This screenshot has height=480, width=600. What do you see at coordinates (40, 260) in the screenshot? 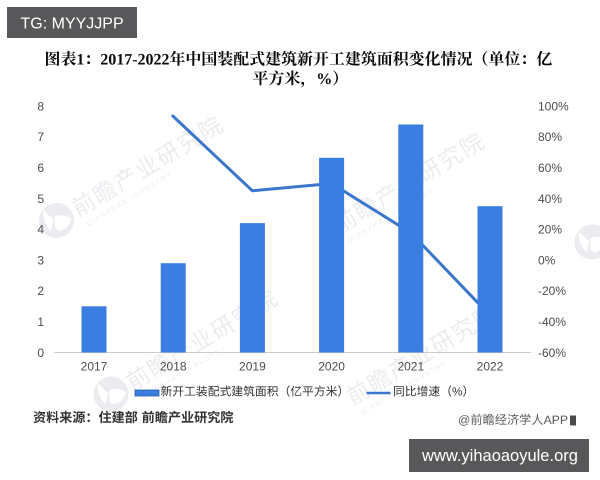
I see `svg-text: 3` at bounding box center [40, 260].